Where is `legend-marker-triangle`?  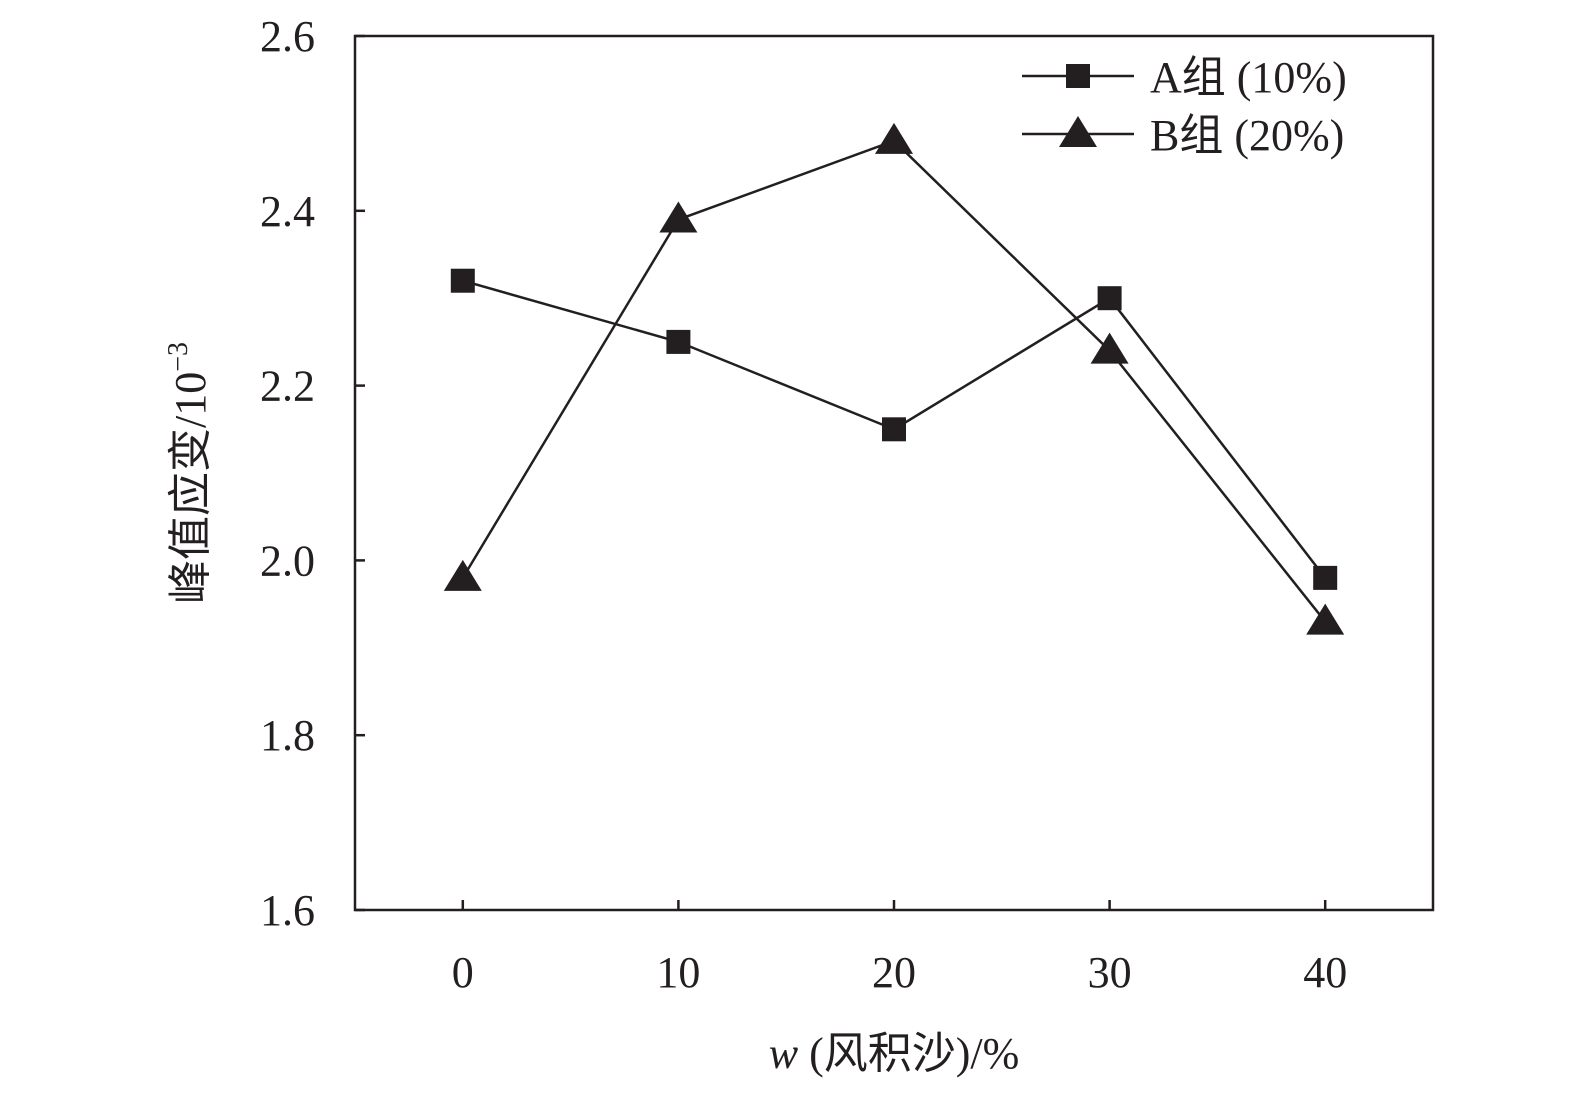
legend-marker-triangle is located at coordinates (1078, 131).